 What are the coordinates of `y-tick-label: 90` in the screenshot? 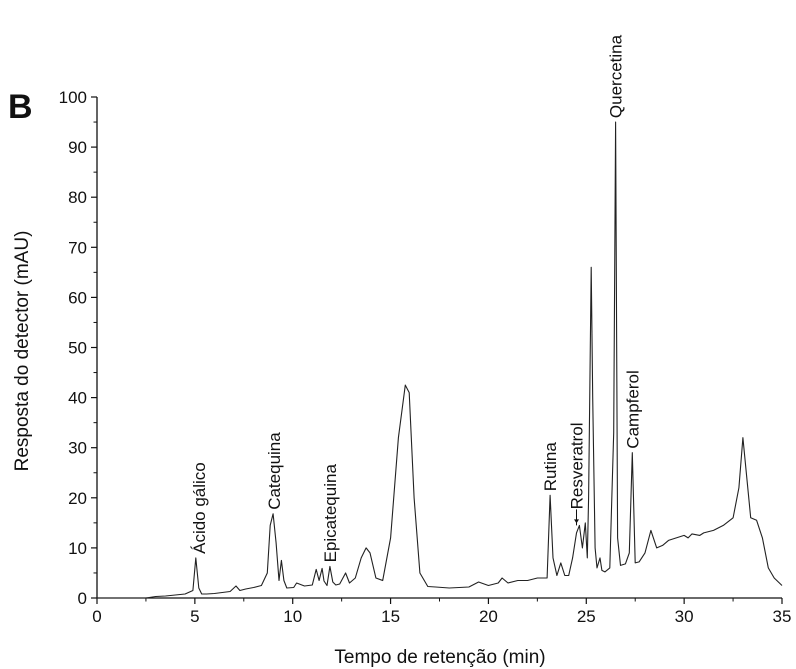 It's located at (77, 147).